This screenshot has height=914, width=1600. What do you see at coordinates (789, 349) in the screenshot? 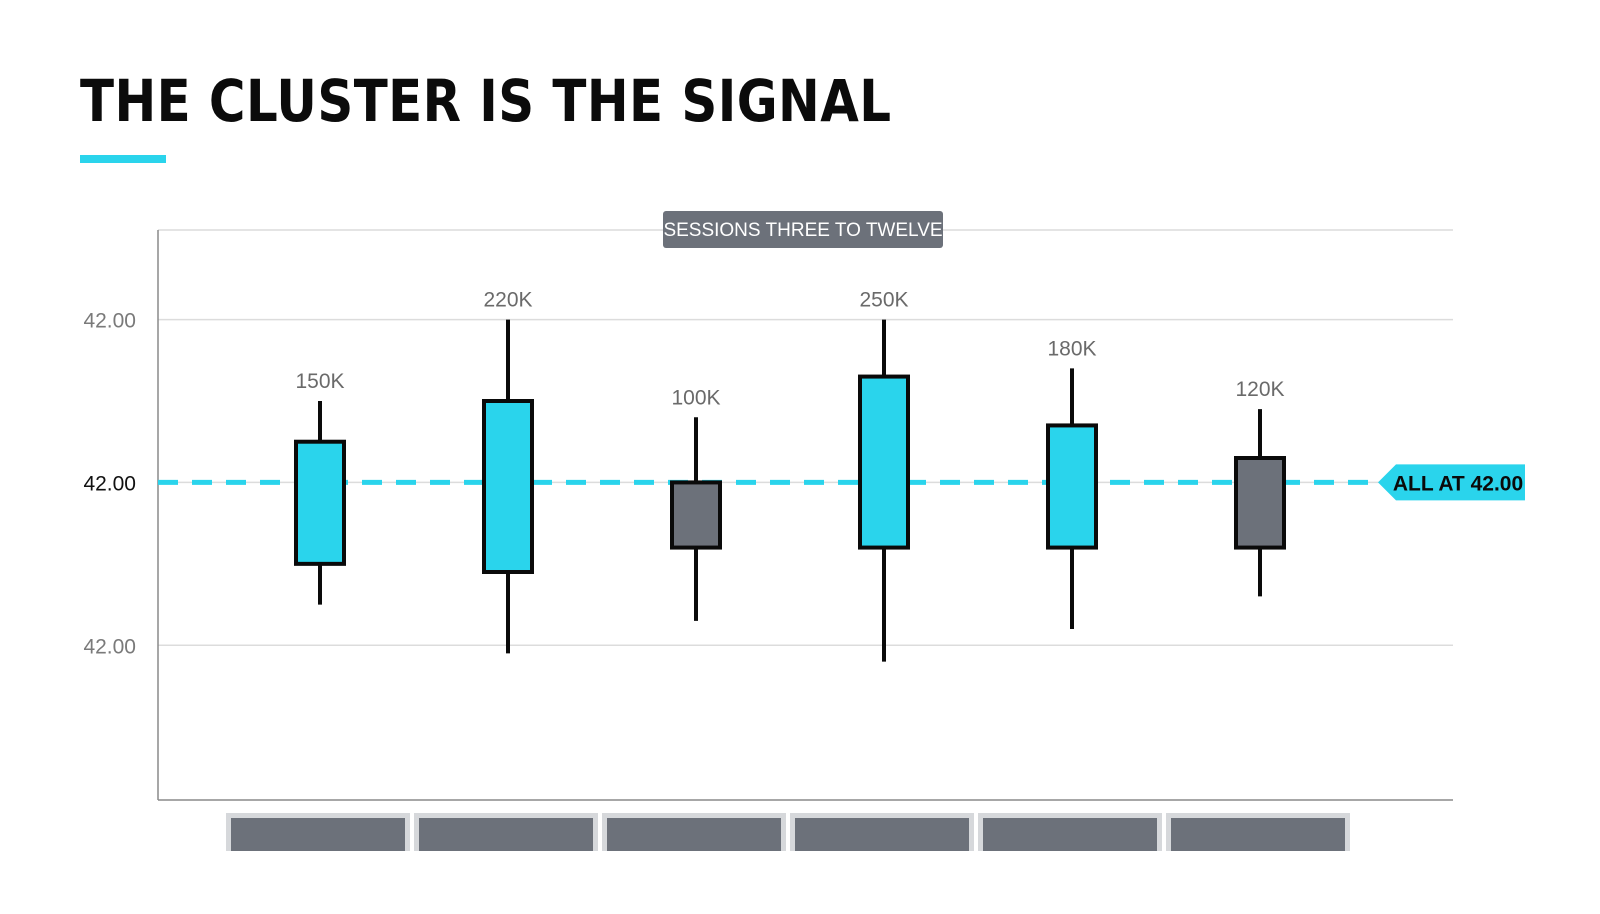
I see `label-layer: 150K 220K 100K 250K 180K 120K` at bounding box center [789, 349].